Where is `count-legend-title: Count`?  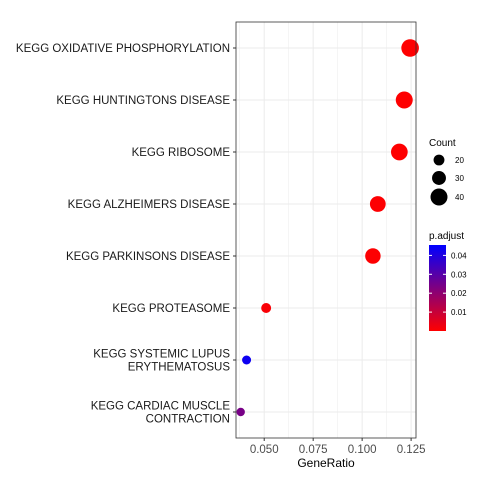 count-legend-title: Count is located at coordinates (442, 143).